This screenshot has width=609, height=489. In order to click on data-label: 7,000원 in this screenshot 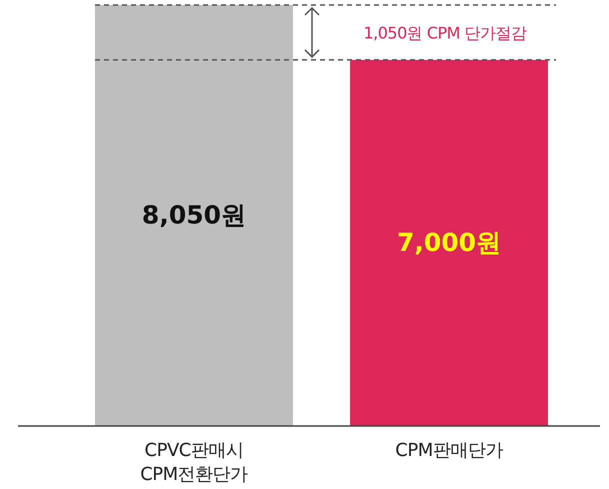, I will do `click(449, 242)`.